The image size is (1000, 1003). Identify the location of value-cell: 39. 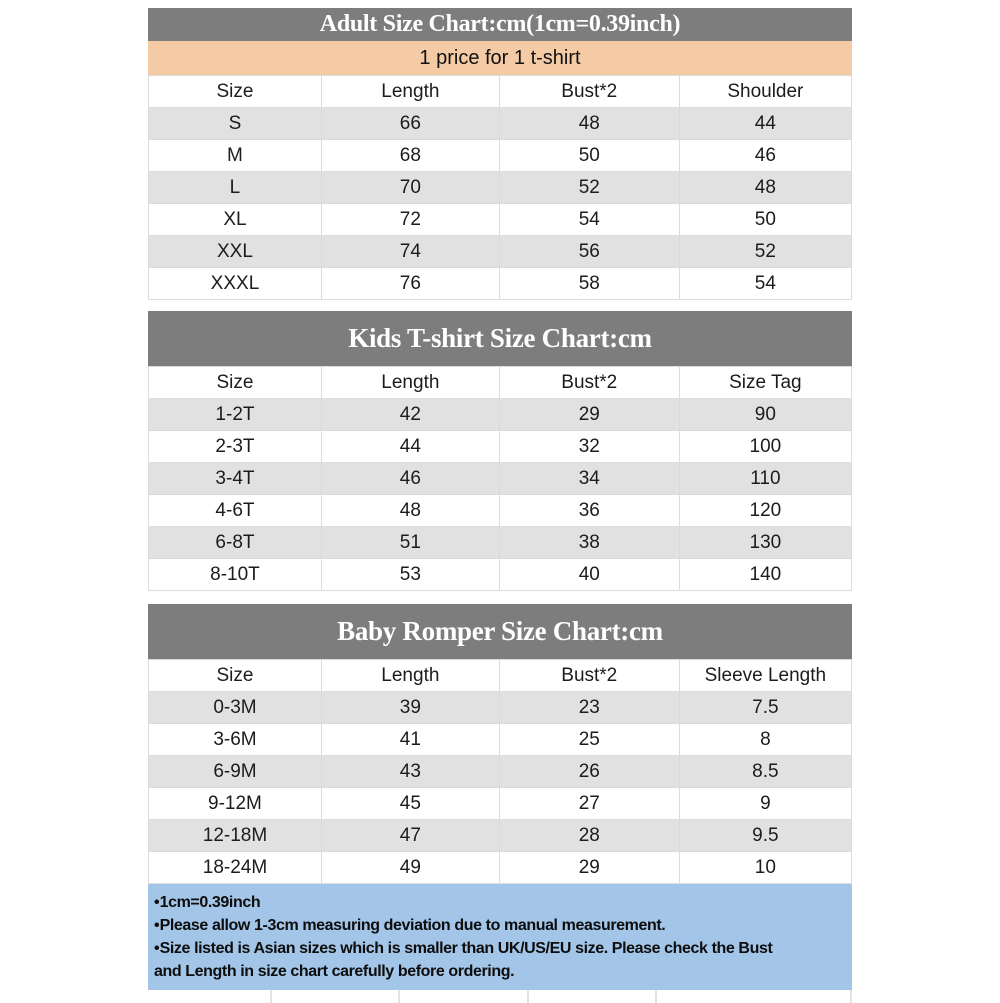
(410, 707).